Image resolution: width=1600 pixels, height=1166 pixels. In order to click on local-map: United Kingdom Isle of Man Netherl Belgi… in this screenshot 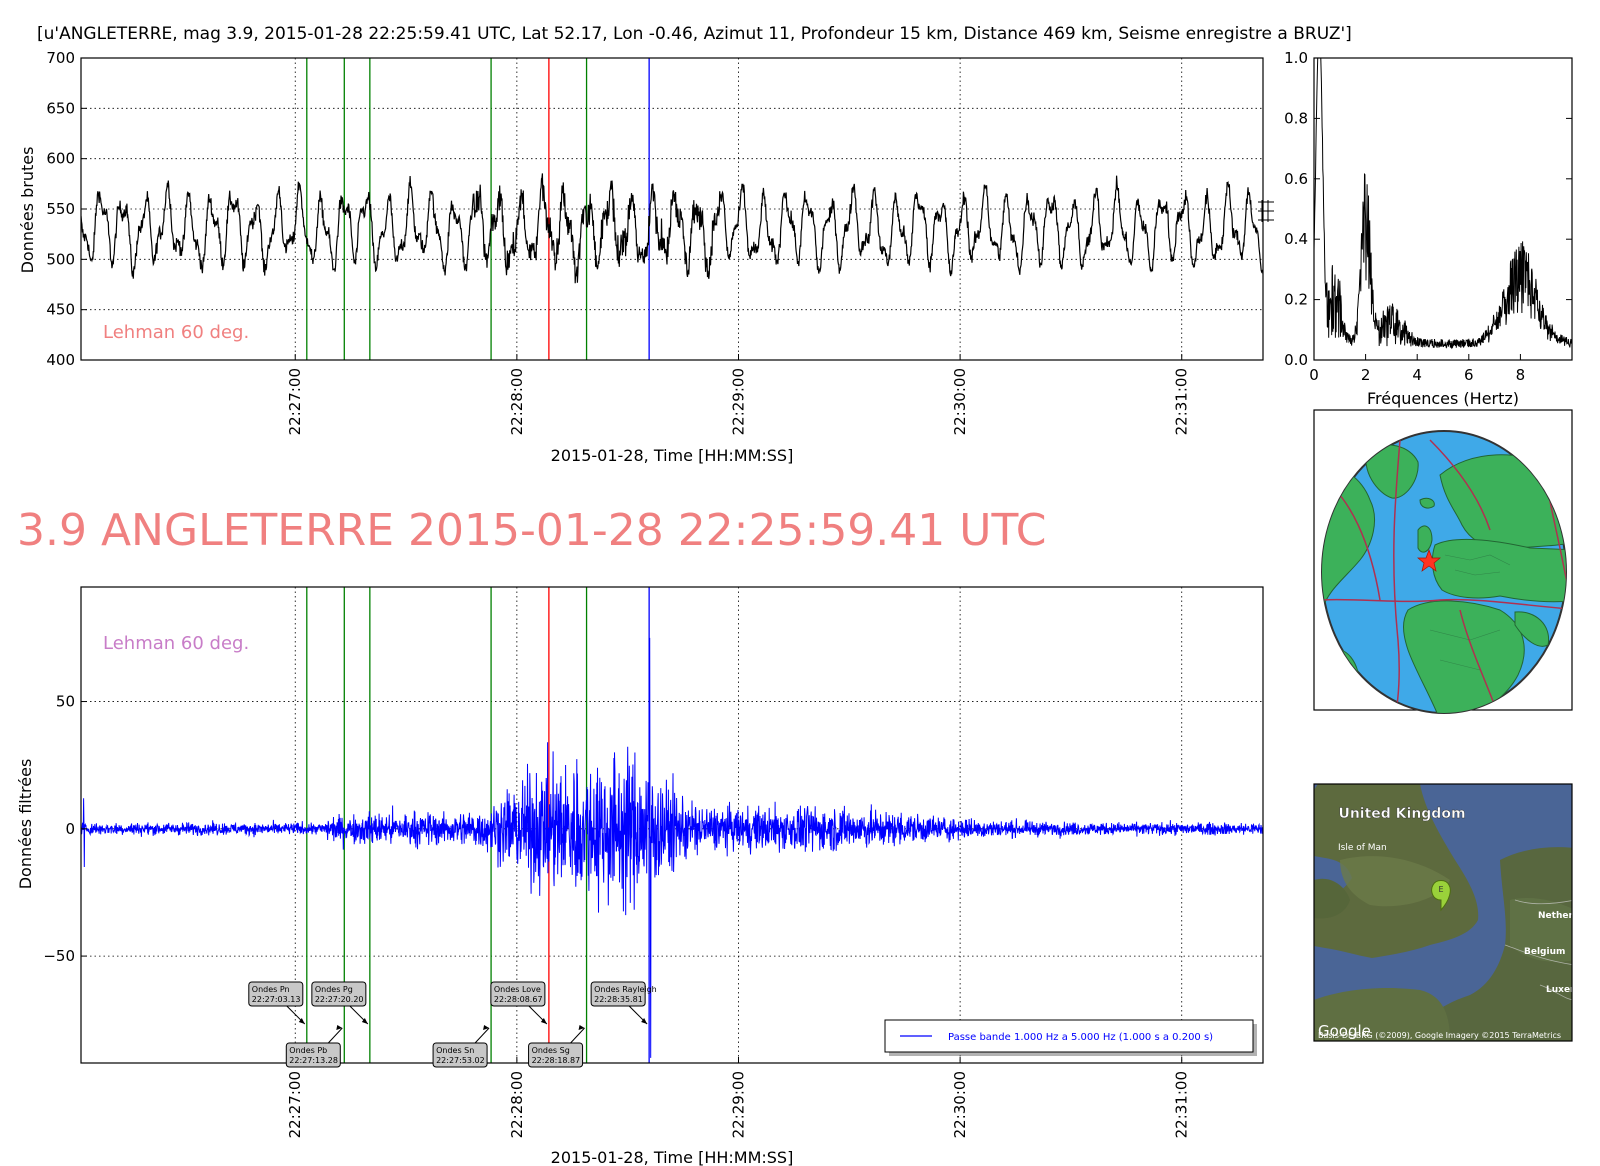, I will do `click(1446, 912)`.